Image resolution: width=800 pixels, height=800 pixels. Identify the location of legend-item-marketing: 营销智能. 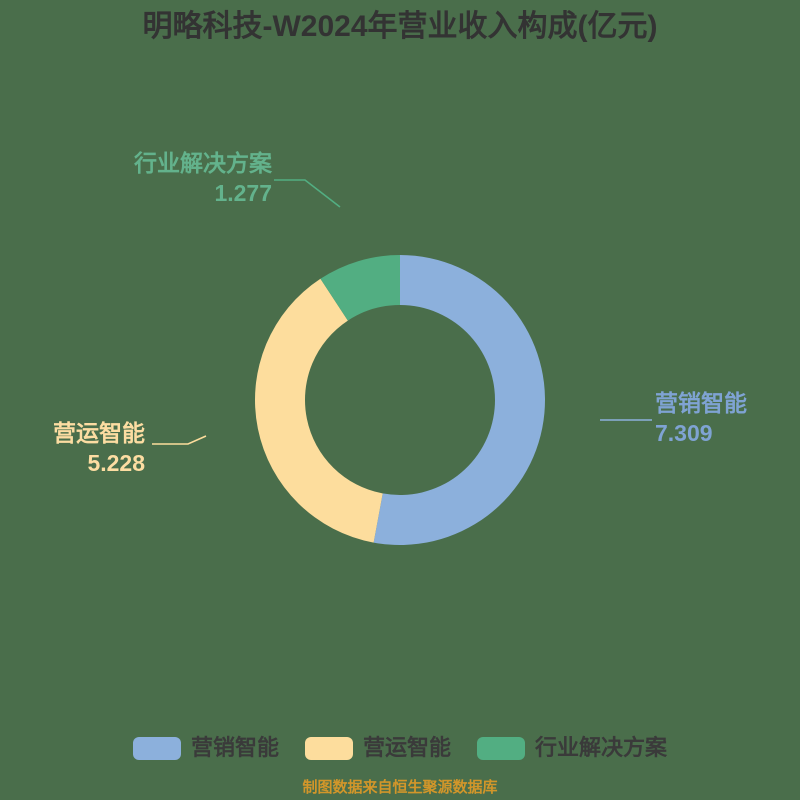
(205, 747).